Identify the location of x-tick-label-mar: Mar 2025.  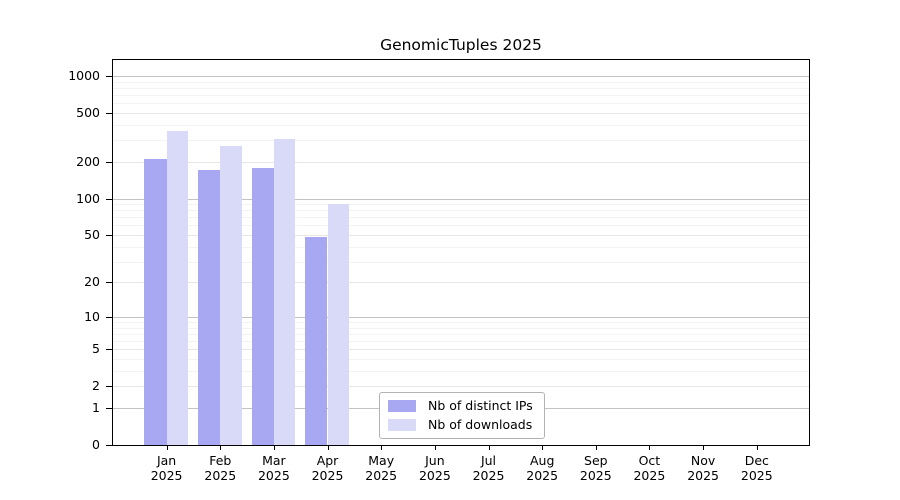
(273, 468).